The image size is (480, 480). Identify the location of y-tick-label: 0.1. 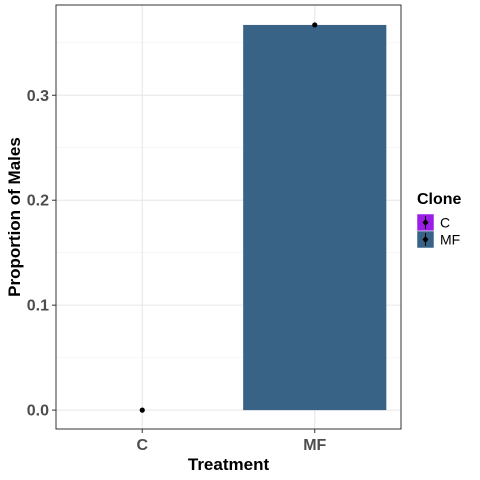
(38, 306).